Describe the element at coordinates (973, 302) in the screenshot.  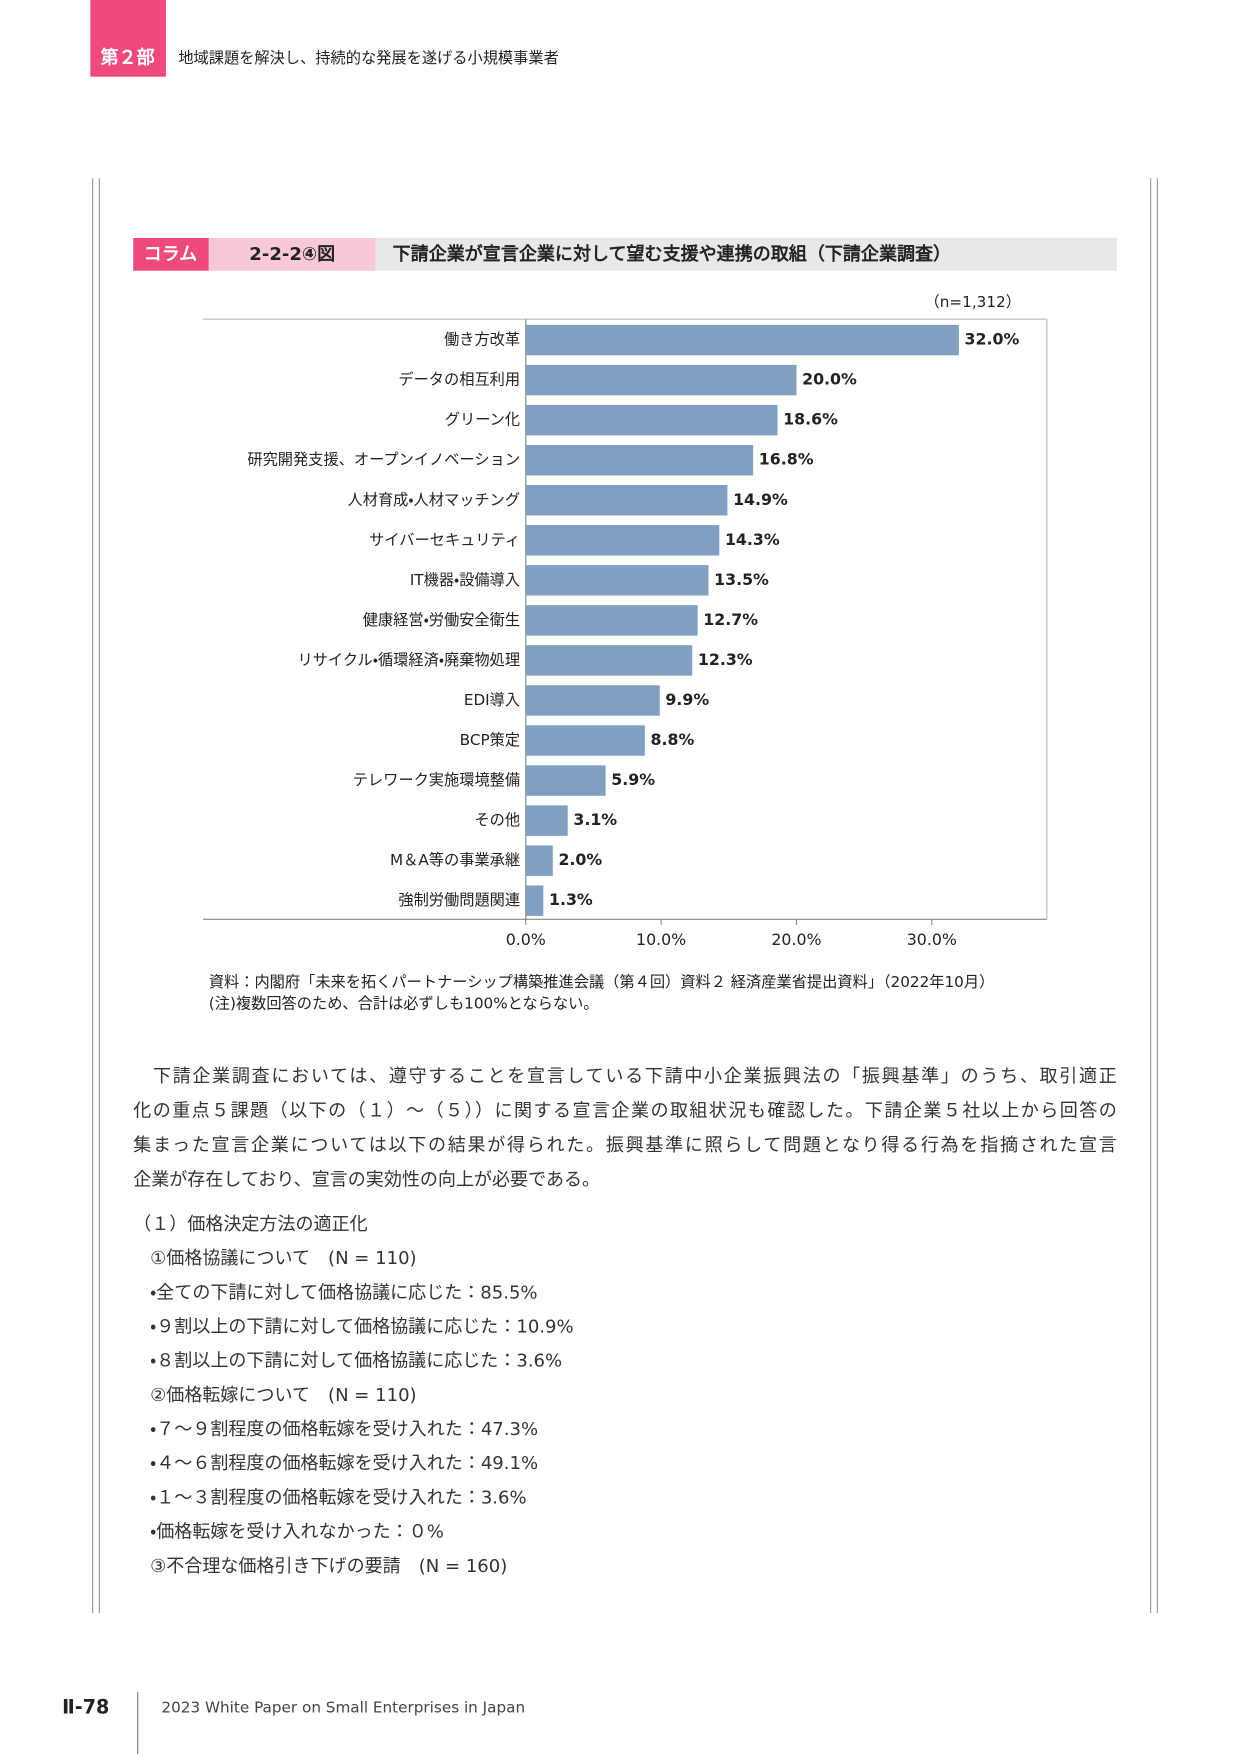
I see `sample-size: （n=1,312）` at that location.